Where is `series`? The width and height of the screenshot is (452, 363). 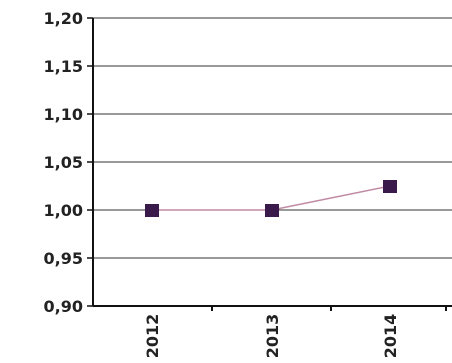 series is located at coordinates (271, 198).